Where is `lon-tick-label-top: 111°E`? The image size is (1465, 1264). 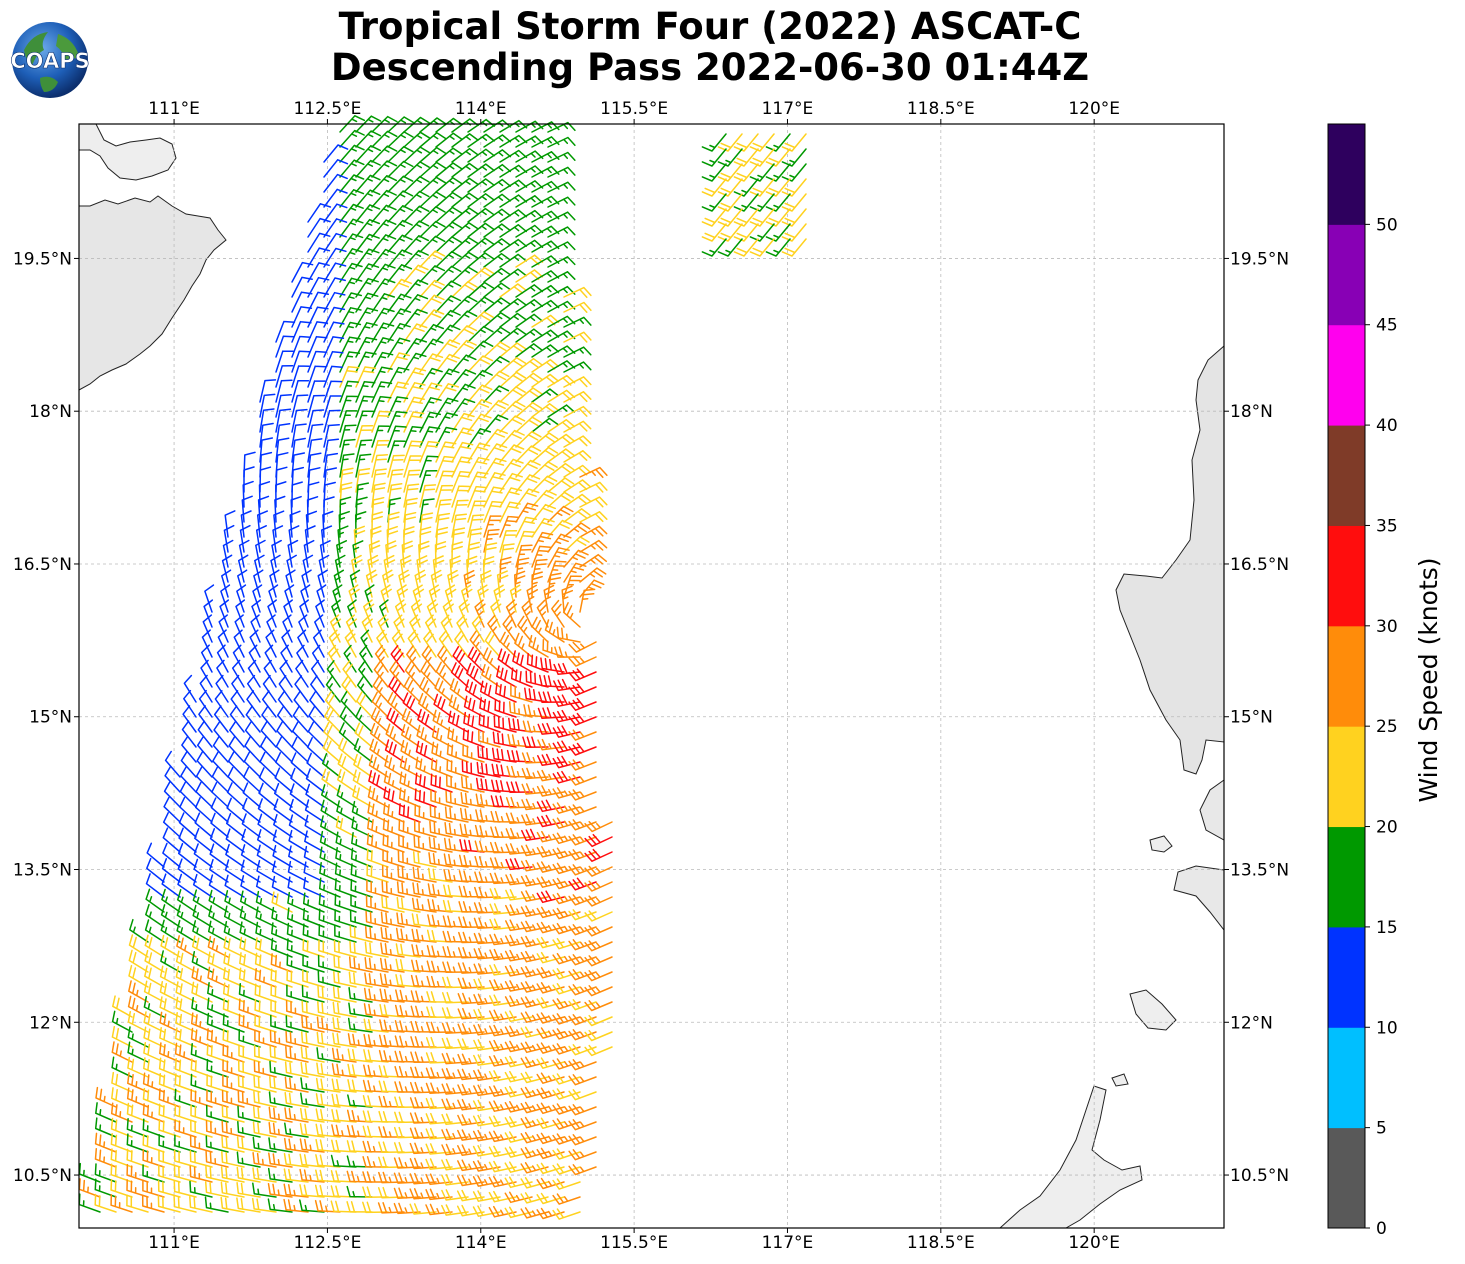 lon-tick-label-top: 111°E is located at coordinates (174, 109).